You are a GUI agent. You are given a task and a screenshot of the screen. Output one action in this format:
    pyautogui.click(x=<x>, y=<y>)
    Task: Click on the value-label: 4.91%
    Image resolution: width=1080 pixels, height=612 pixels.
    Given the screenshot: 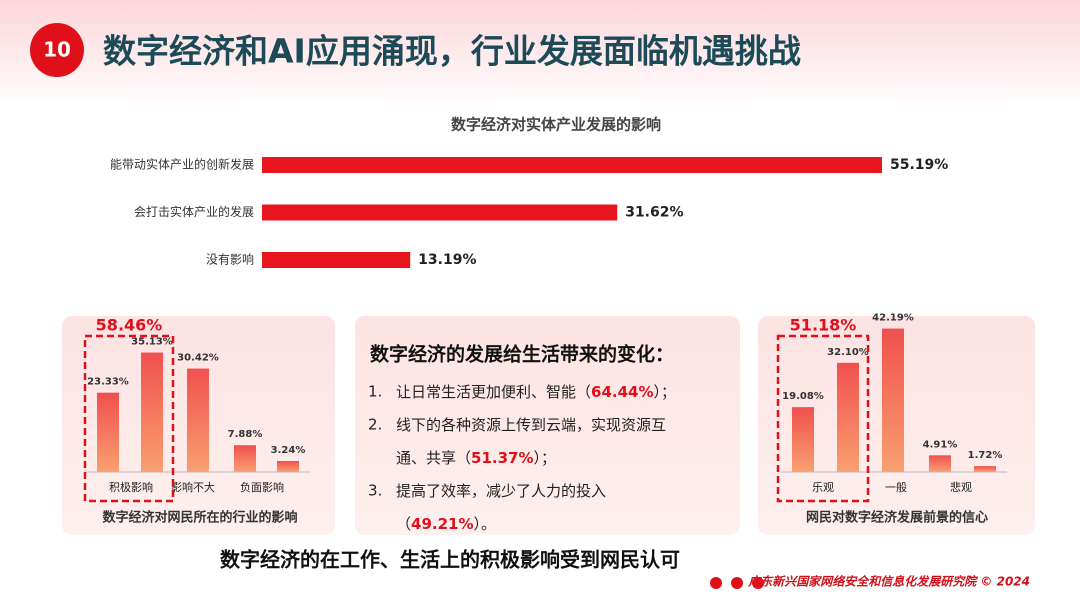 What is the action you would take?
    pyautogui.click(x=940, y=444)
    